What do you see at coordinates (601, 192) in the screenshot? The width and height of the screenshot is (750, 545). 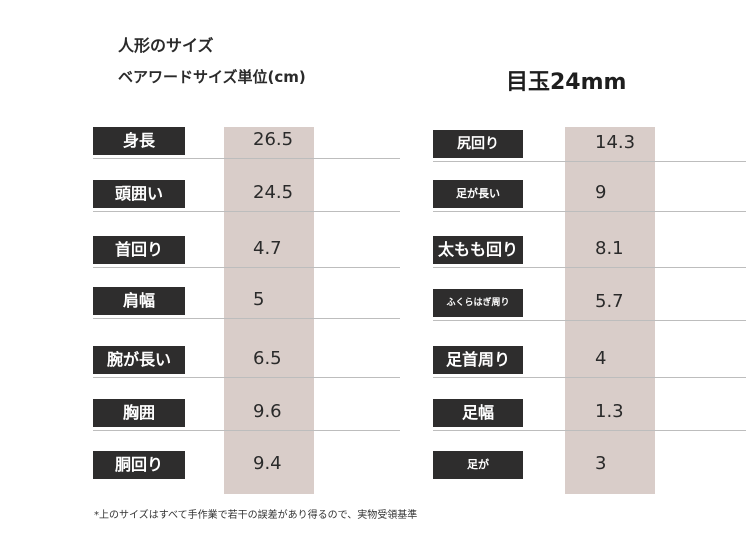 I see `row-value: 9` at bounding box center [601, 192].